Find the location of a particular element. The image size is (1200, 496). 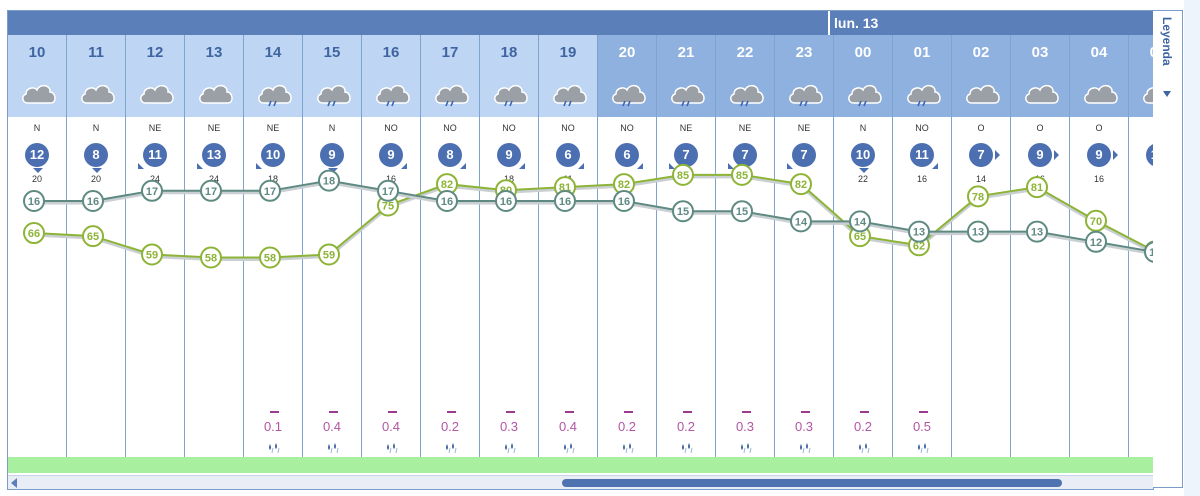

hour-label: 05 is located at coordinates (1141, 52).